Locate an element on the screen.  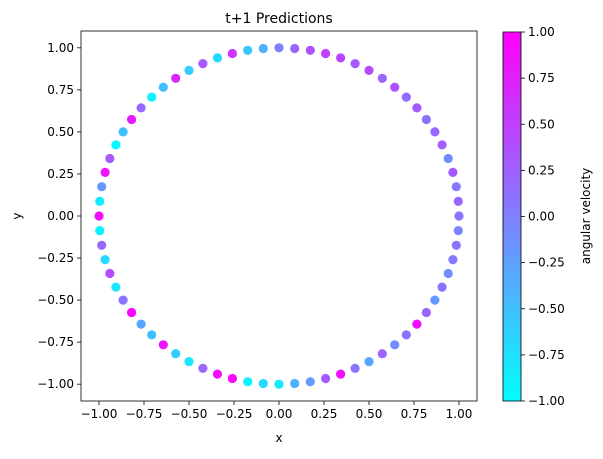
y-tick-label: −0.25 is located at coordinates (55, 258).